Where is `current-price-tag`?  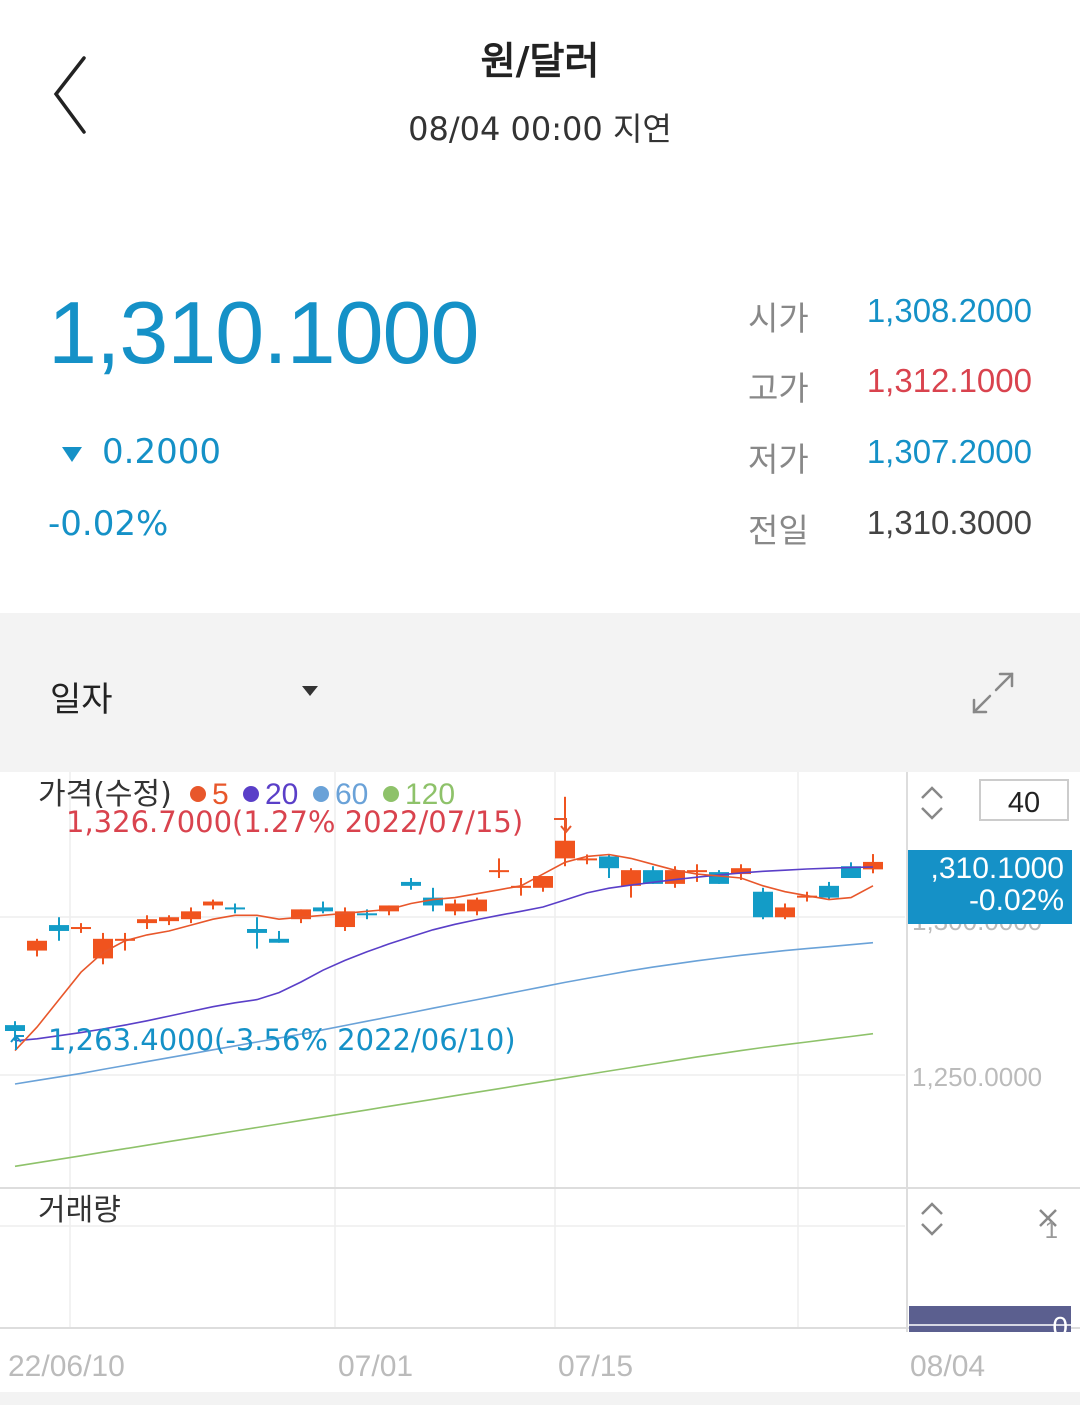 current-price-tag is located at coordinates (990, 887).